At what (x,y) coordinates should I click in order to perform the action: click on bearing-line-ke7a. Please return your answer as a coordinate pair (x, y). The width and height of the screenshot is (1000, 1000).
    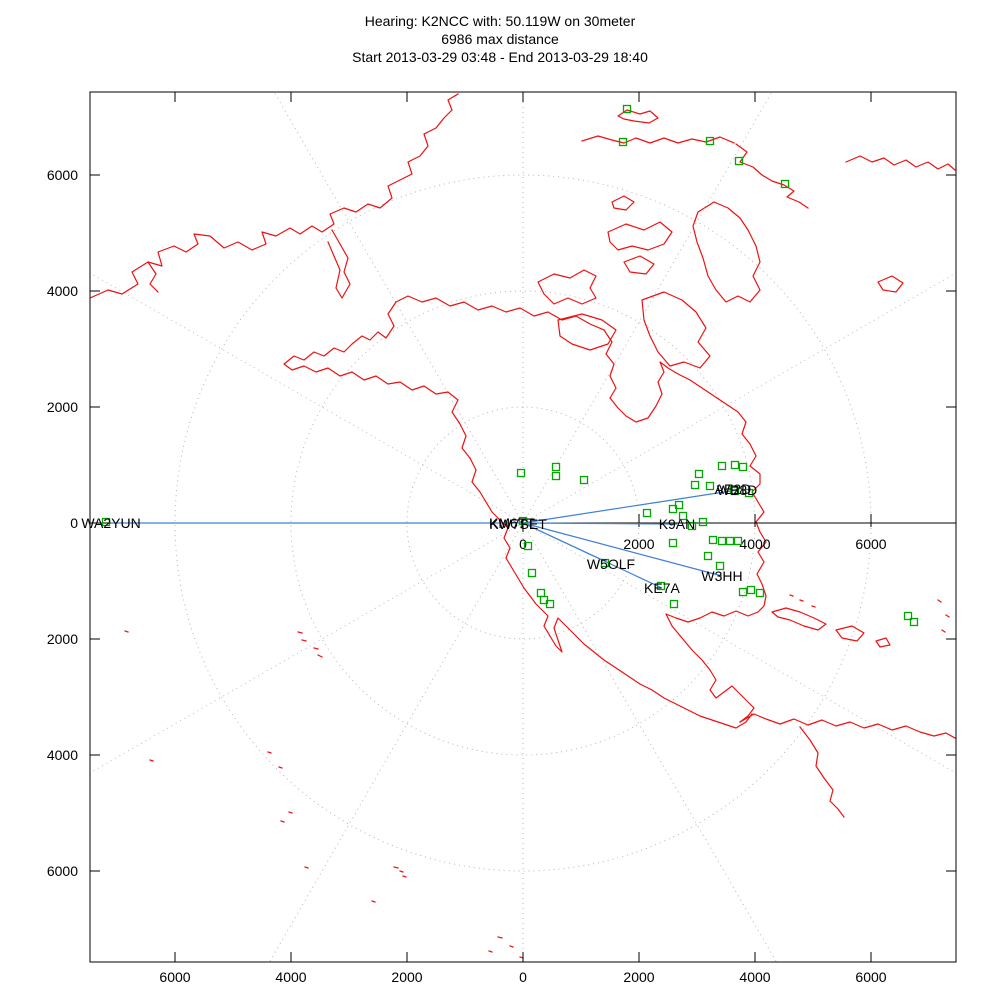
    Looking at the image, I should click on (592, 555).